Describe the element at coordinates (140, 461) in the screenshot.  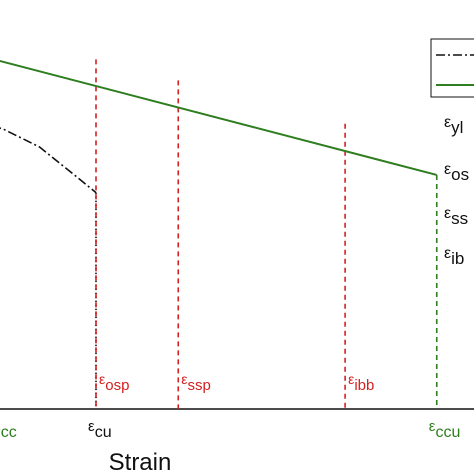
I see `x-axis-label: Strain` at that location.